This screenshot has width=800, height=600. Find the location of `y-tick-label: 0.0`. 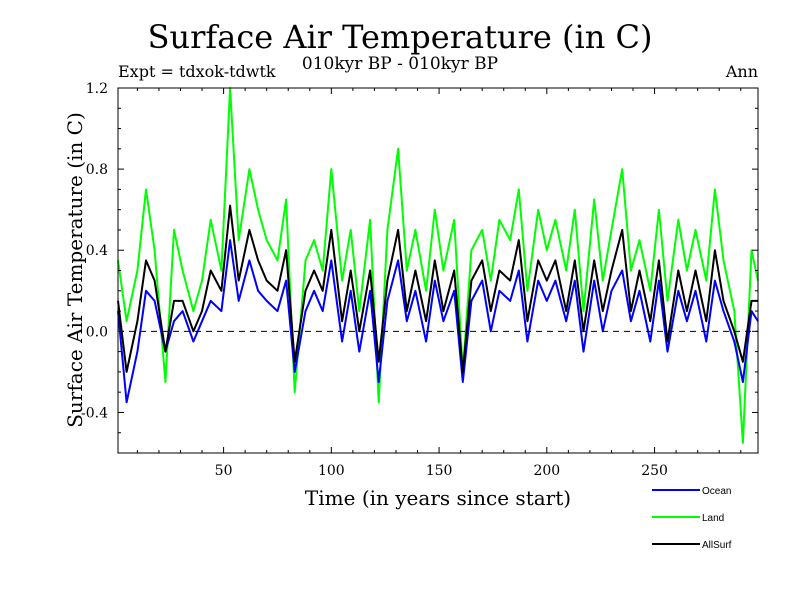

y-tick-label: 0.0 is located at coordinates (97, 332).